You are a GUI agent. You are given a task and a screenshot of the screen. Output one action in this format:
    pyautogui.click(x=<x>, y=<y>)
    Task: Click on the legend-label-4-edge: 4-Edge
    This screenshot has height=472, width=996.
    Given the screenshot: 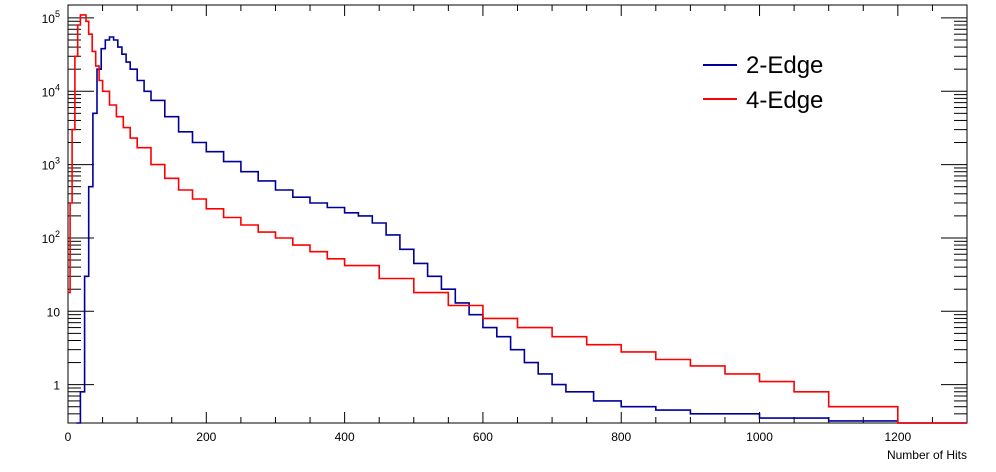 What is the action you would take?
    pyautogui.click(x=784, y=100)
    